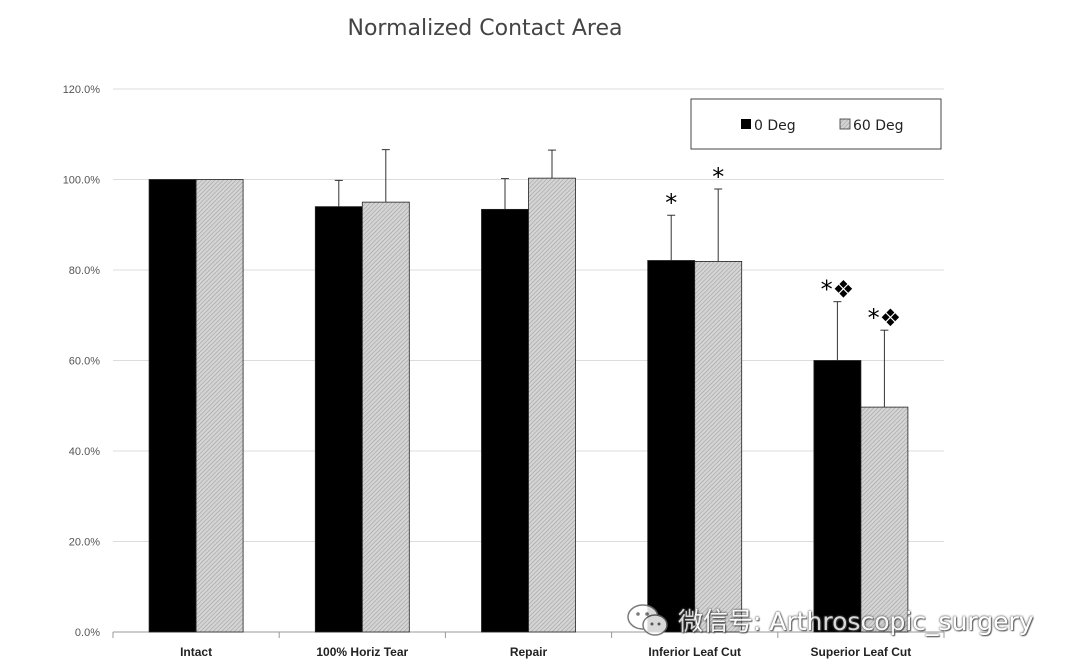 Image resolution: width=1080 pixels, height=671 pixels. What do you see at coordinates (856, 621) in the screenshot?
I see `watermark-text: 微信号: Arthroscopic_surgery` at bounding box center [856, 621].